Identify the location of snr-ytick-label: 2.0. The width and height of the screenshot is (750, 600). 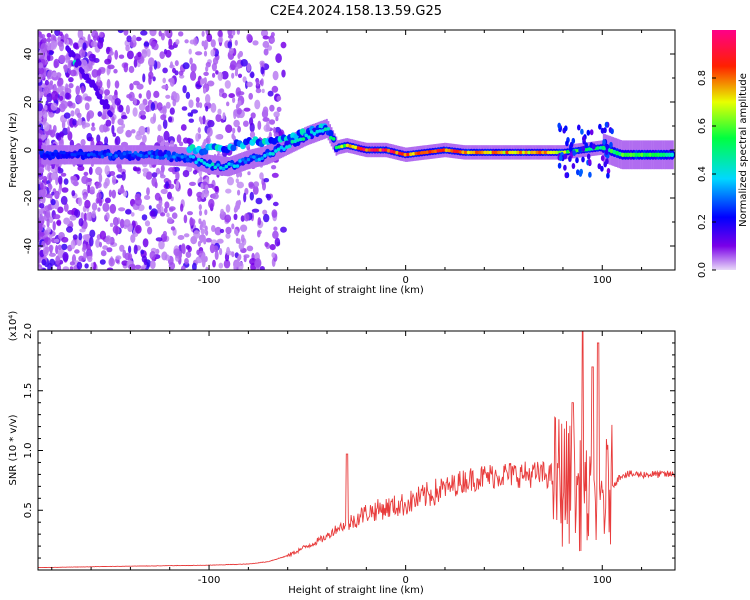
(28, 331).